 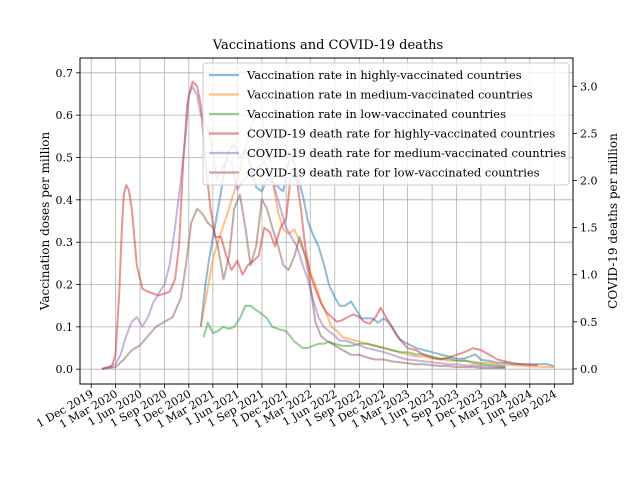 I want to click on y-tick-label-2: 0.2, so click(x=65, y=285).